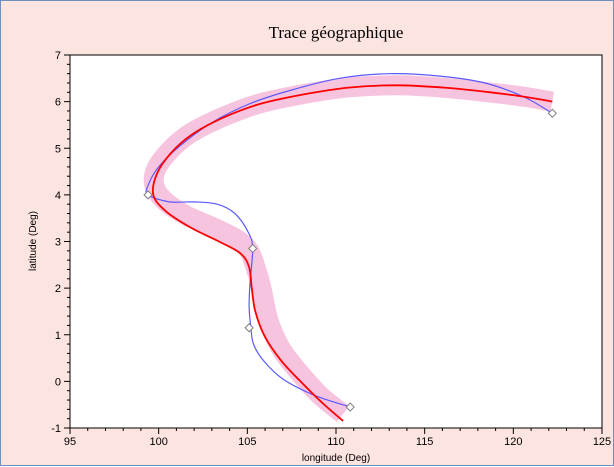 The width and height of the screenshot is (614, 467). What do you see at coordinates (58, 149) in the screenshot?
I see `y-tick-label: 5` at bounding box center [58, 149].